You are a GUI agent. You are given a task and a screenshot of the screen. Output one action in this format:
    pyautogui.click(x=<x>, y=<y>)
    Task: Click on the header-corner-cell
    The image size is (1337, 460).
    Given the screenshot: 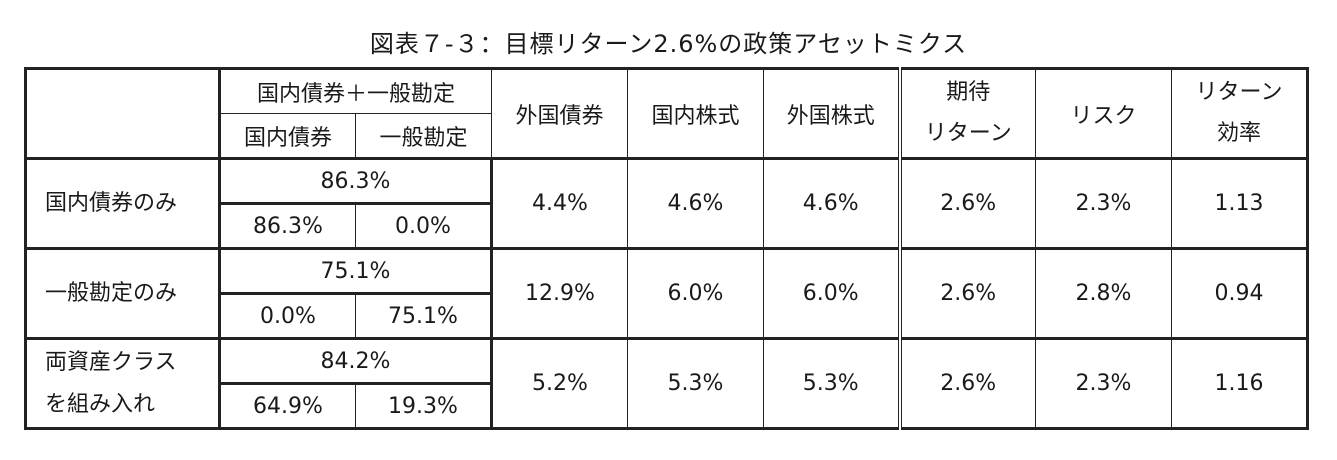 What is the action you would take?
    pyautogui.click(x=122, y=113)
    